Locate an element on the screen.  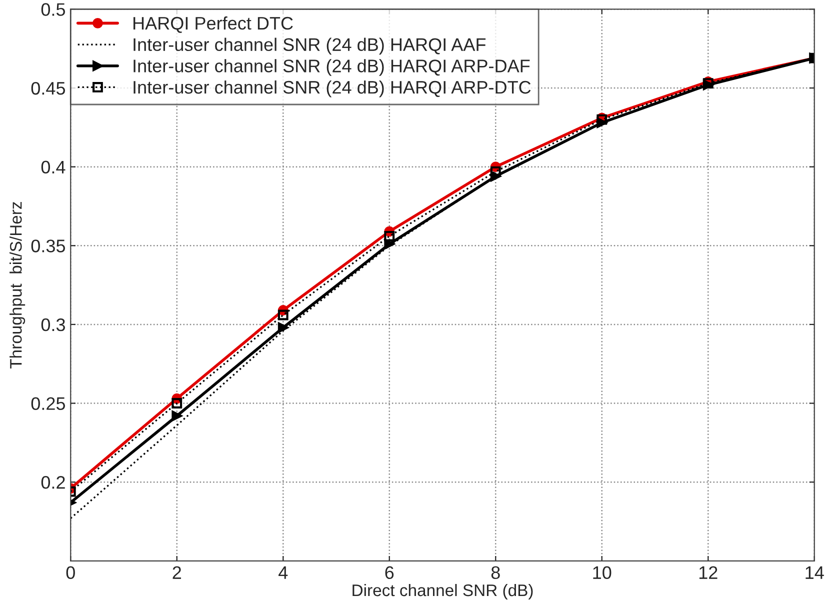
legend-label: Inter-user channel SNR (24 dB) HARQI ARP-DTC is located at coordinates (332, 89).